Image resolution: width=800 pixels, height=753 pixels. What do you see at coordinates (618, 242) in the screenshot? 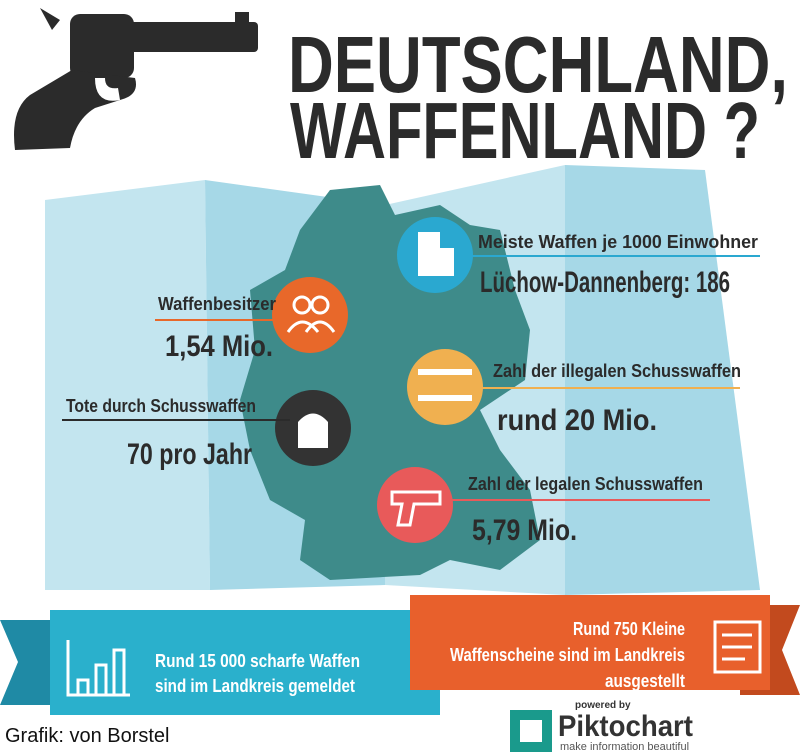
I see `fact-label: Meiste Waffen je 1000 Einwohner` at bounding box center [618, 242].